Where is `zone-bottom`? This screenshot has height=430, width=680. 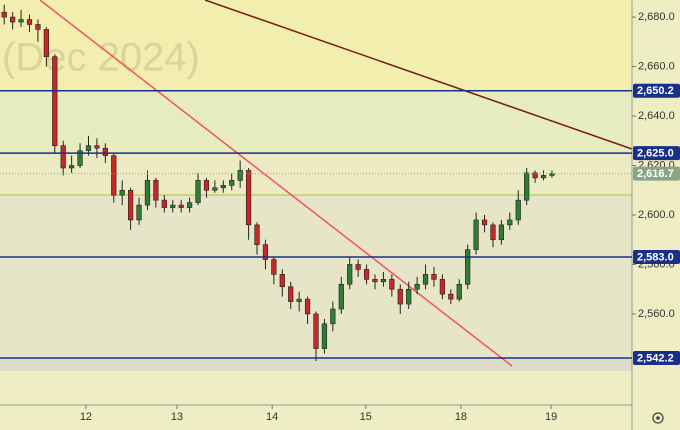
zone-bottom is located at coordinates (316, 365).